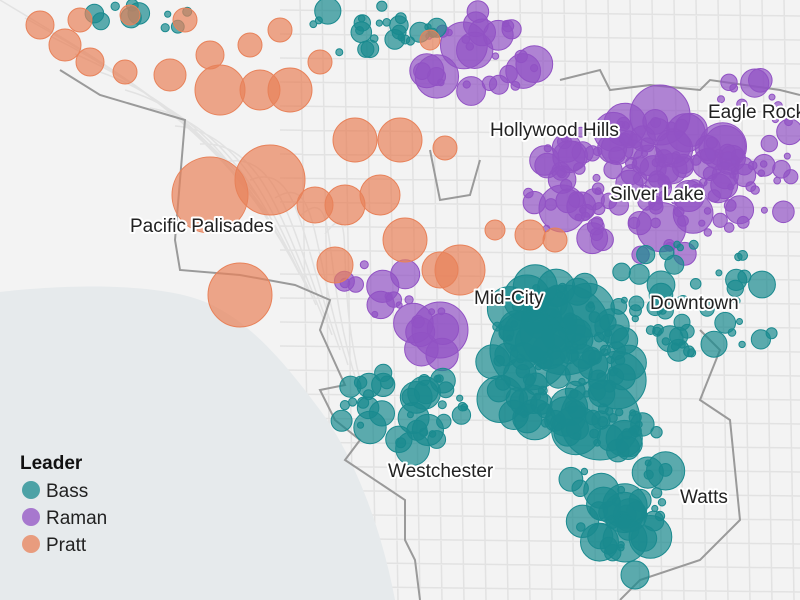 The height and width of the screenshot is (600, 800). I want to click on place-label: Watts, so click(704, 497).